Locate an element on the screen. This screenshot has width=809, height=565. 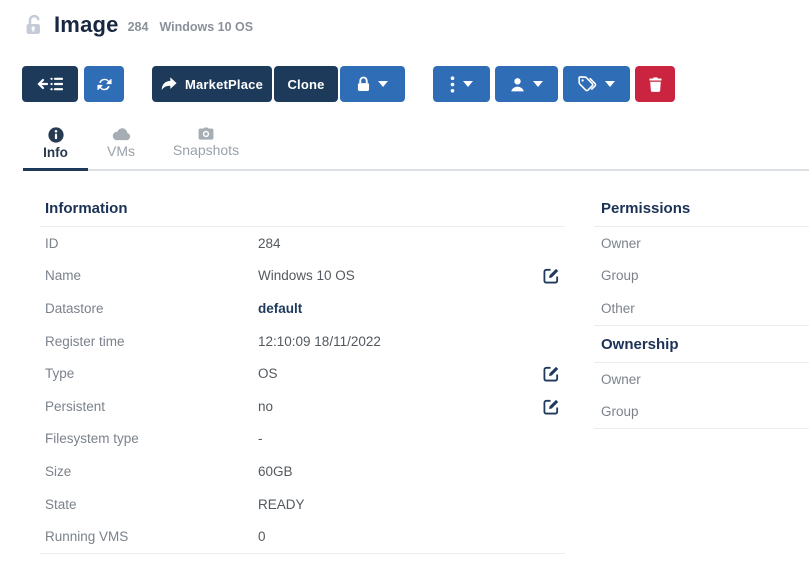
labels-dropdown-button is located at coordinates (596, 84).